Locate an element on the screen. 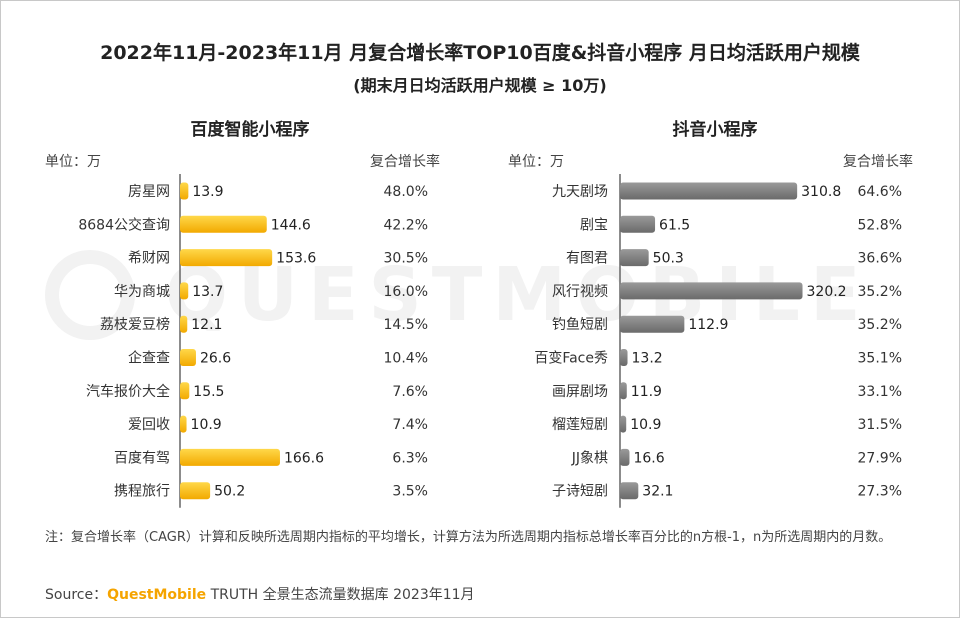 This screenshot has width=960, height=618. baidu-growth-rate: 30.5% is located at coordinates (406, 259).